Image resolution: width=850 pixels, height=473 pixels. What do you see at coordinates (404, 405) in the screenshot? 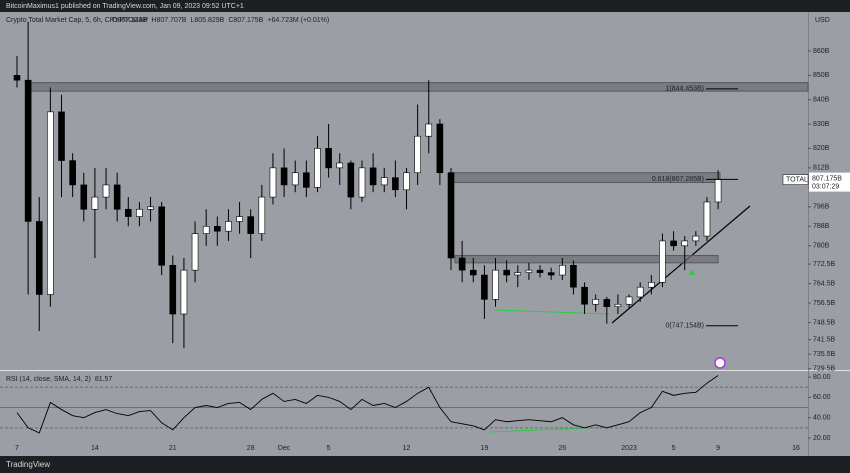
I see `rsi-pane` at bounding box center [404, 405].